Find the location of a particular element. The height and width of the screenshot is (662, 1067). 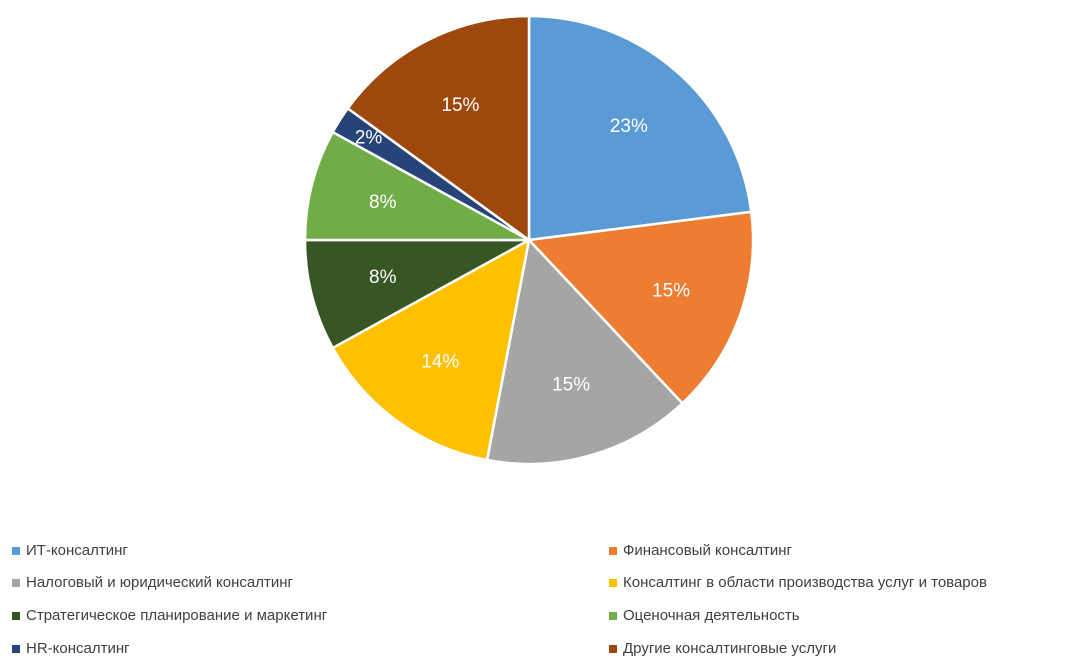

slice-data-label: 2% is located at coordinates (369, 138).